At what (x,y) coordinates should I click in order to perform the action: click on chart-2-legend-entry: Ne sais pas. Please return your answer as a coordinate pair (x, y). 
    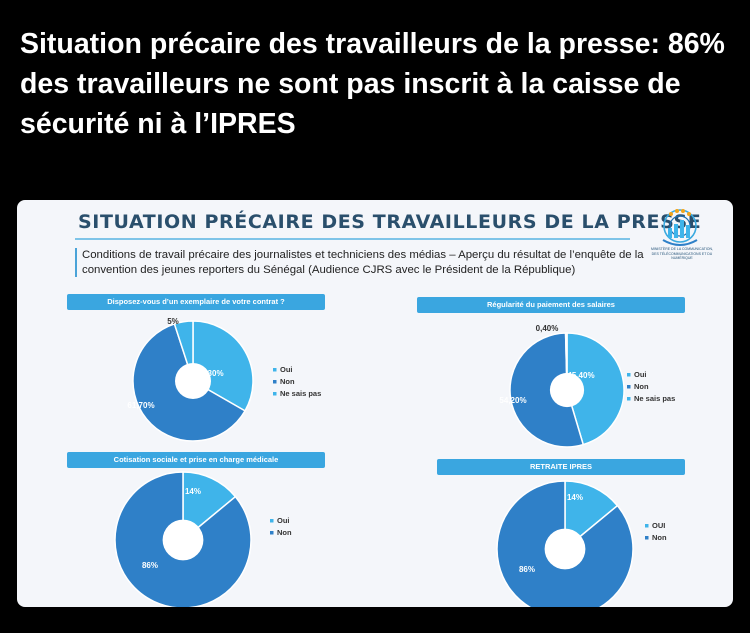
    Looking at the image, I should click on (654, 398).